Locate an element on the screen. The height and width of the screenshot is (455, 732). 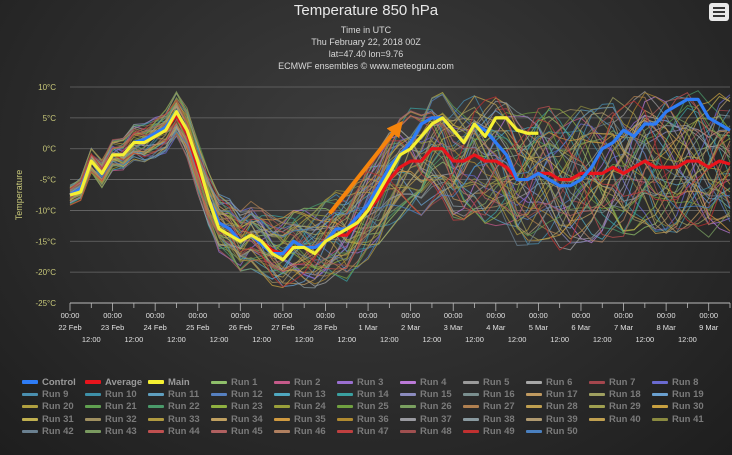
legend-label: Run 22 is located at coordinates (184, 407).